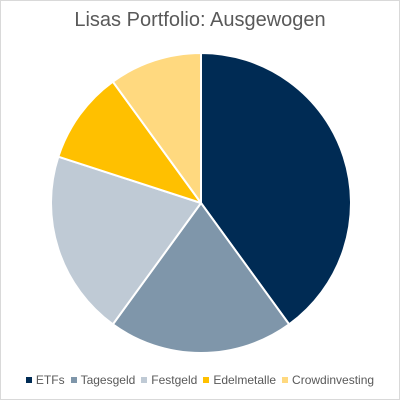 The width and height of the screenshot is (400, 400). What do you see at coordinates (174, 380) in the screenshot?
I see `legend-label: Festgeld` at bounding box center [174, 380].